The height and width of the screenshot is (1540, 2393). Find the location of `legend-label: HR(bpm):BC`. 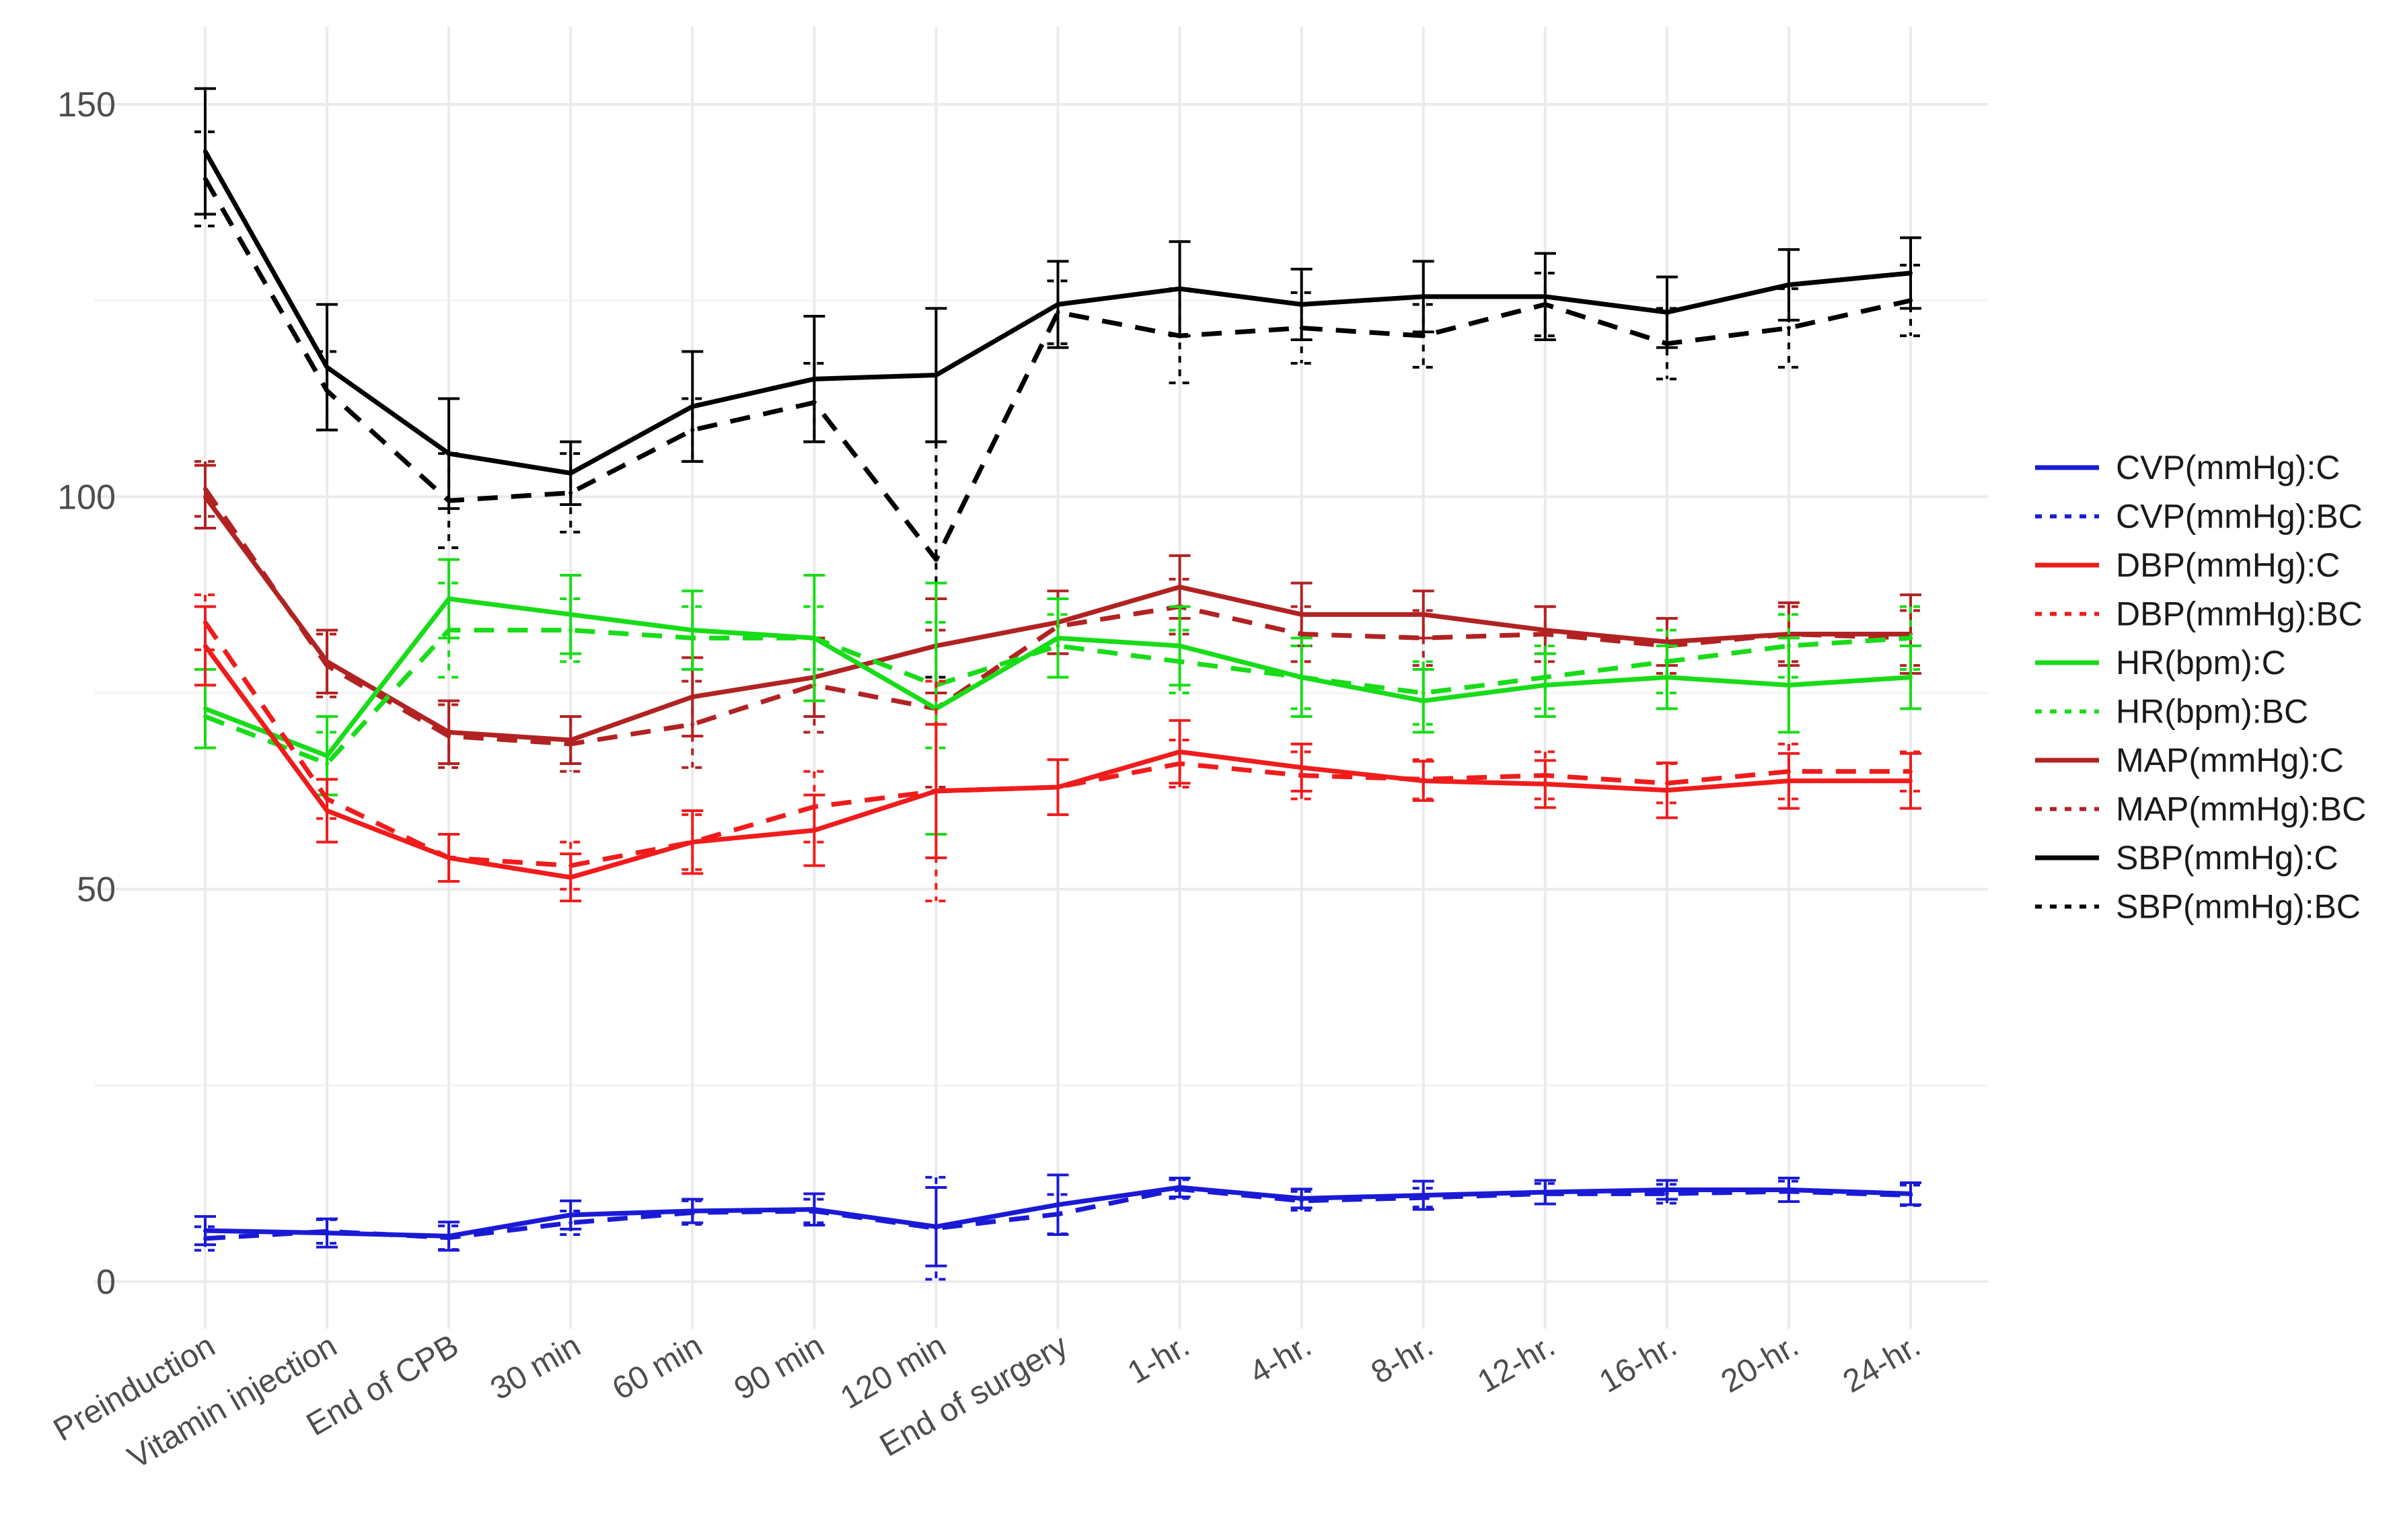

legend-label: HR(bpm):BC is located at coordinates (2212, 712).